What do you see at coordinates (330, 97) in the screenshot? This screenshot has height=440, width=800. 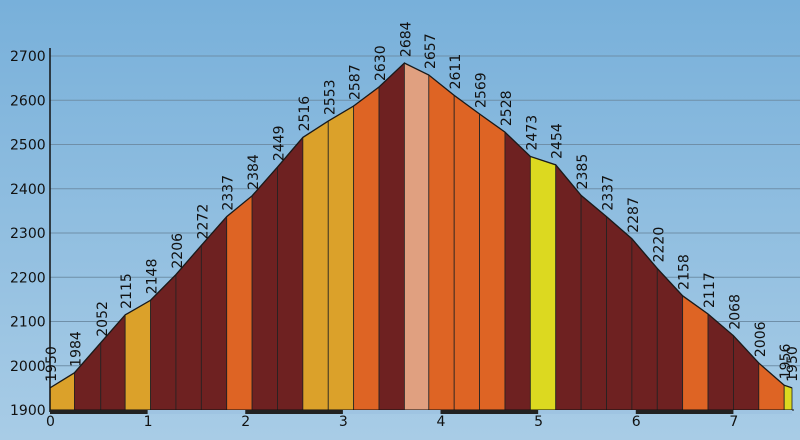 I see `data-label-11: 2553` at bounding box center [330, 97].